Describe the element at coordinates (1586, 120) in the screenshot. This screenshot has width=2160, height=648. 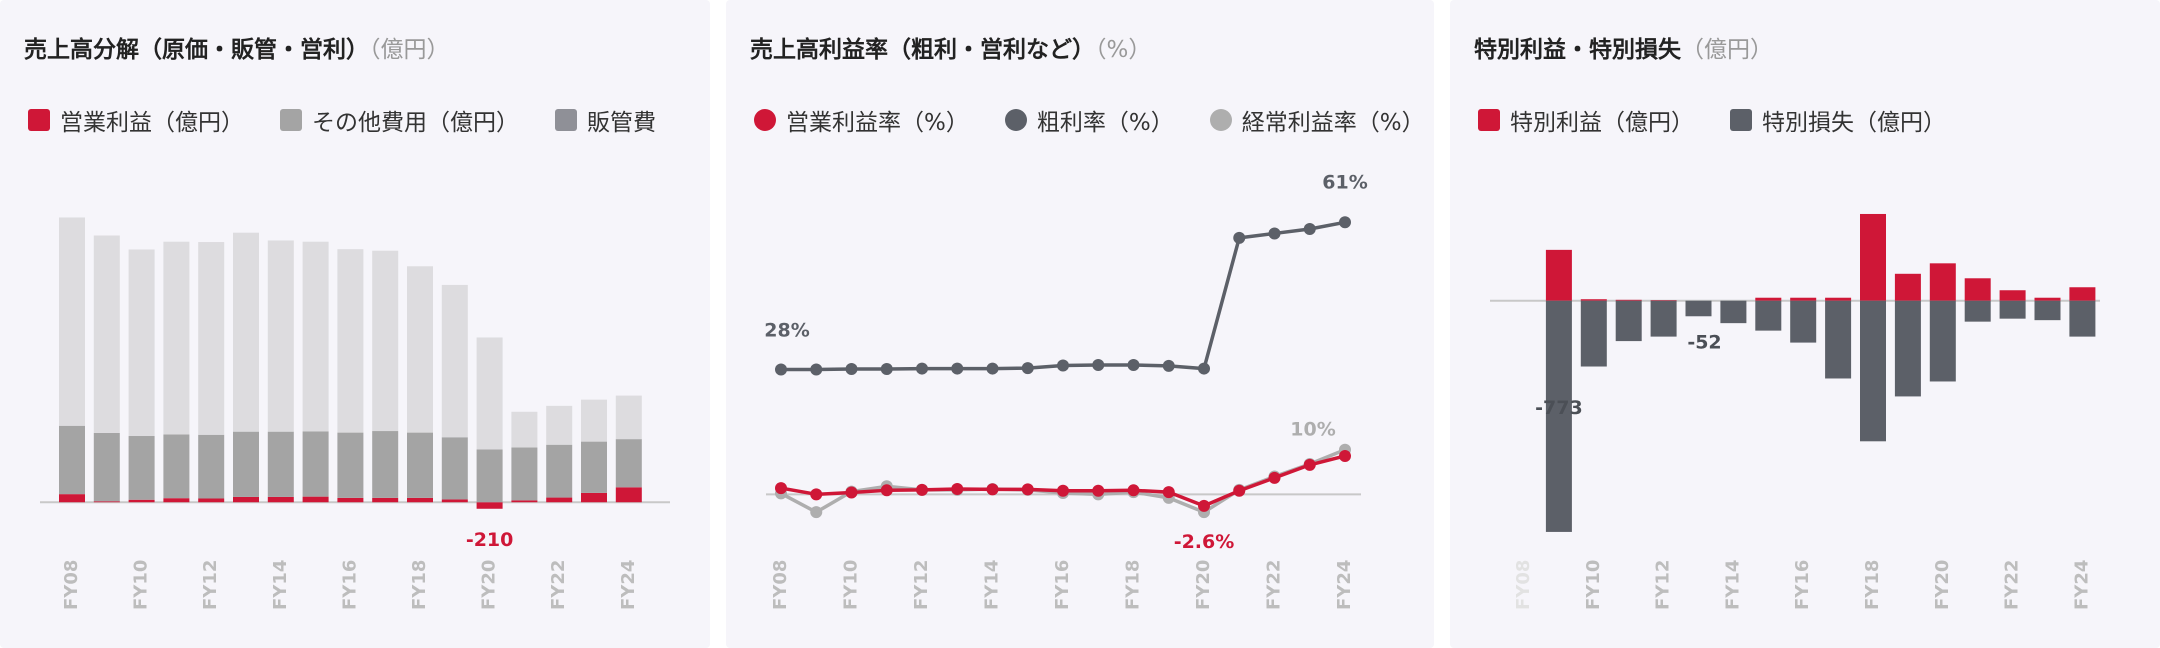
I see `legend-item-extraordinary-gain: 特別利益（億円）` at that location.